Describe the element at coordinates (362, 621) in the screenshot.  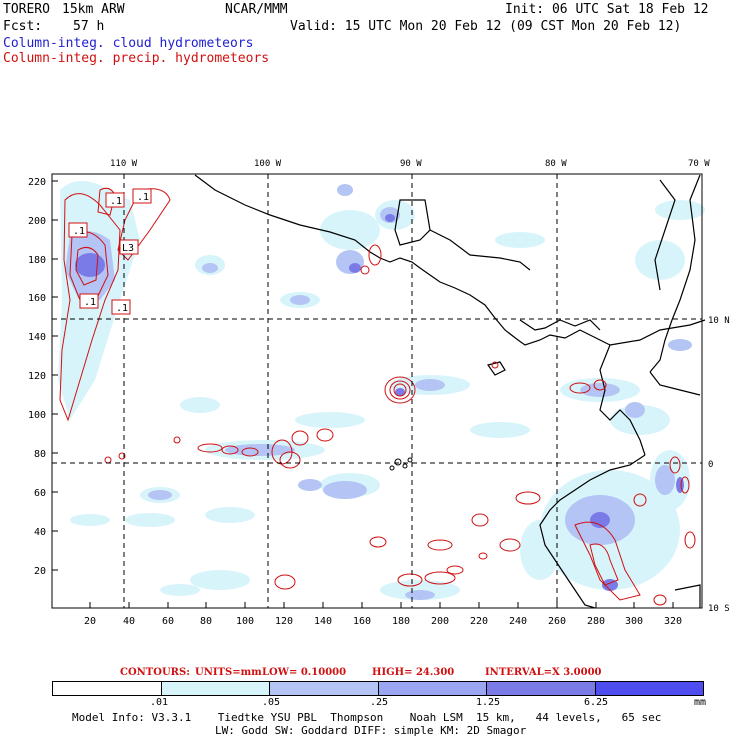
I see `x-tick-label: 160` at that location.